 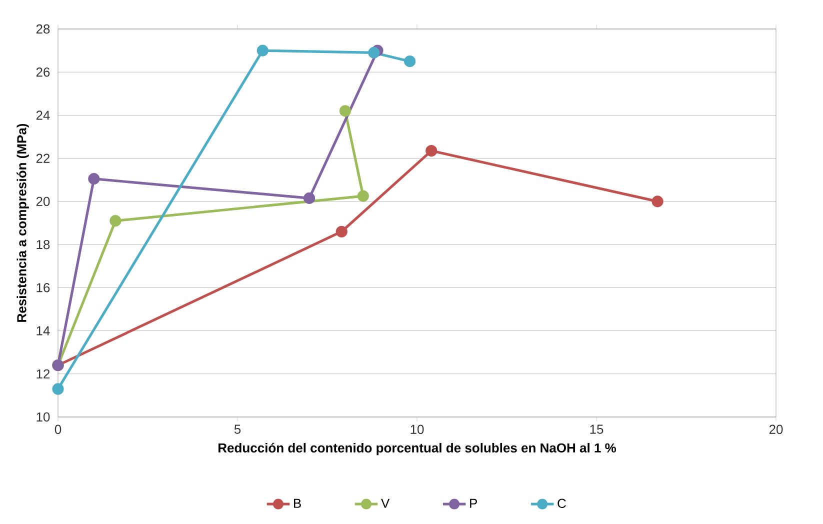 What do you see at coordinates (22, 223) in the screenshot?
I see `y-axis-title: Resistencia a compresión (MPa)` at bounding box center [22, 223].